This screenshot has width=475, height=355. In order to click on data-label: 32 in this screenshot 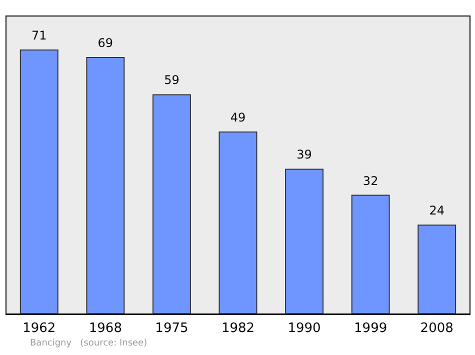, I will do `click(370, 181)`.